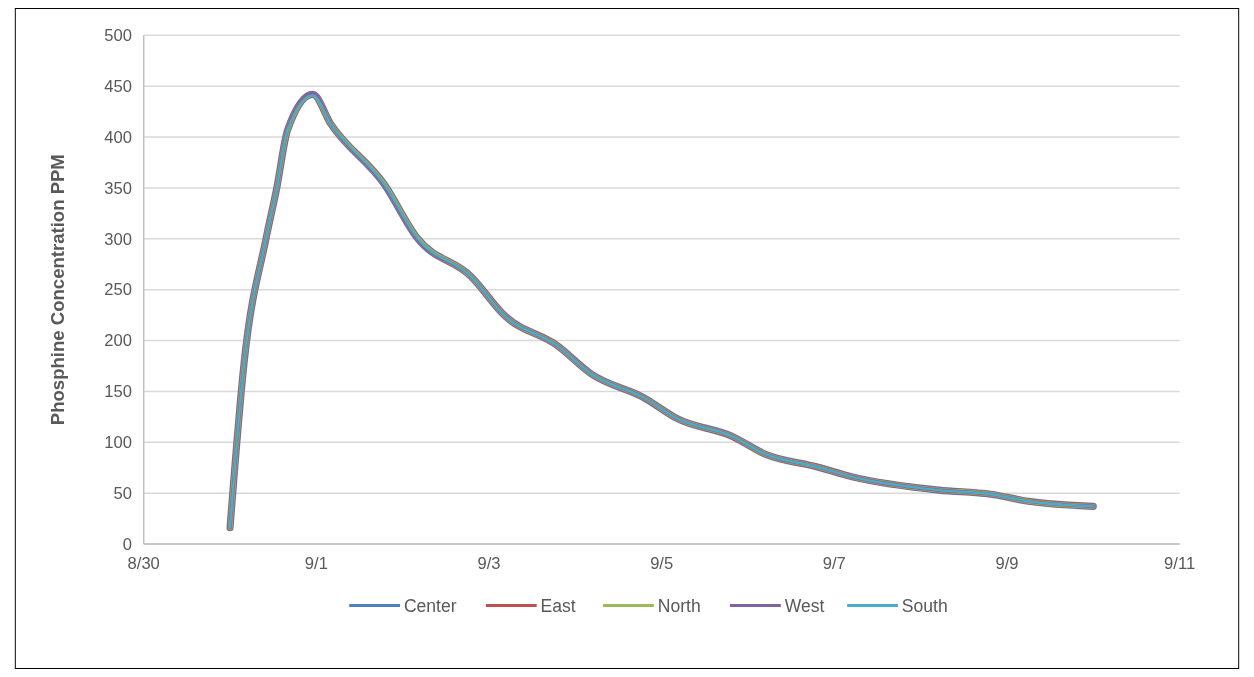 This screenshot has height=677, width=1254. I want to click on y-axis-title: Phosphine Concentration PPM, so click(57, 290).